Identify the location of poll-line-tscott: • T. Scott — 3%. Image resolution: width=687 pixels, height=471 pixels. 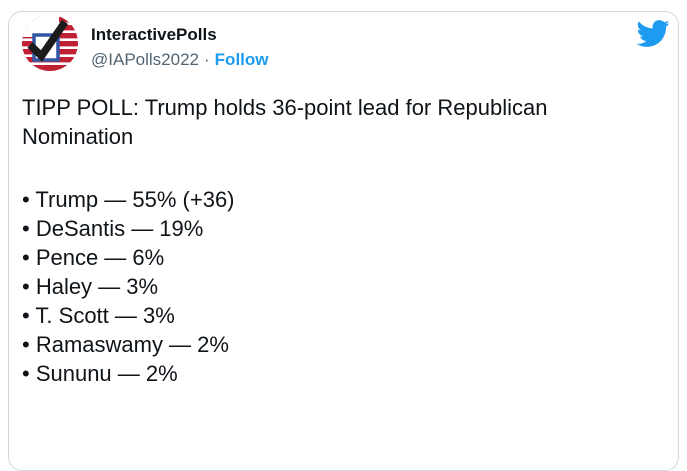
(98, 315).